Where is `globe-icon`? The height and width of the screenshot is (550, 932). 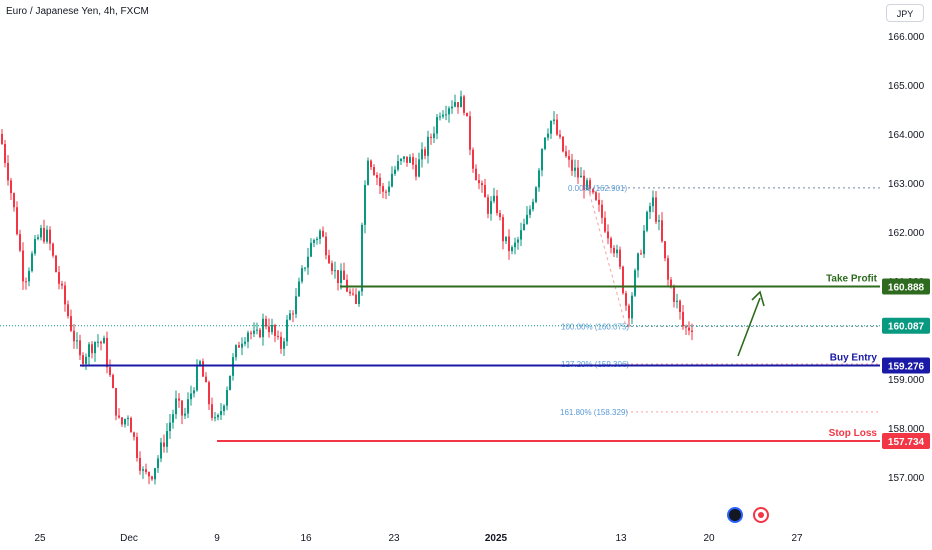
globe-icon is located at coordinates (735, 515).